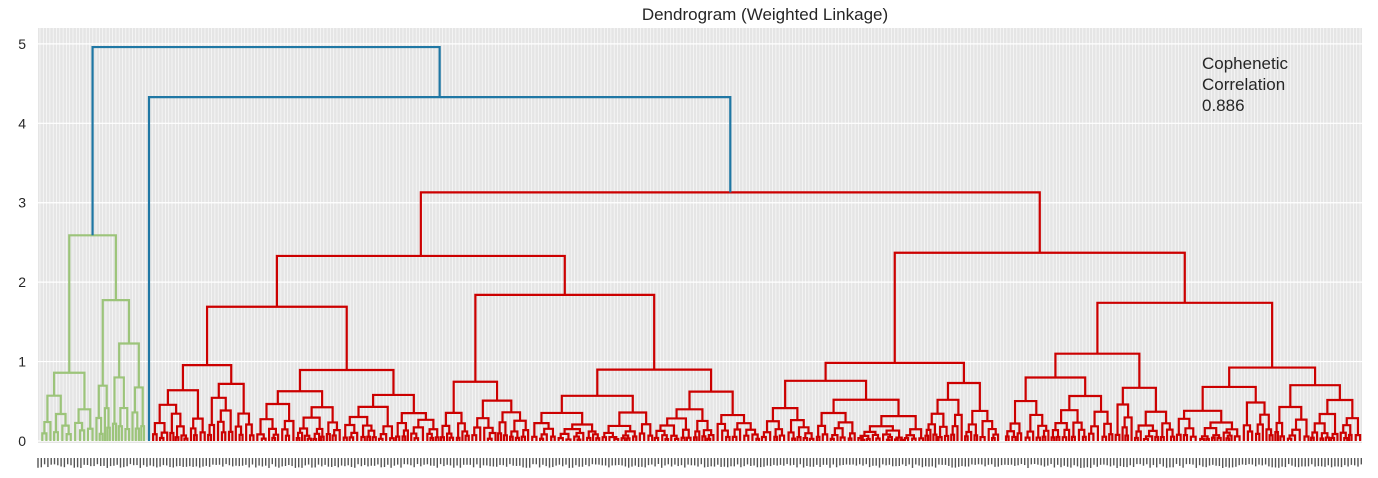 This screenshot has height=478, width=1378. I want to click on annotation-line-2: Correlation, so click(1243, 84).